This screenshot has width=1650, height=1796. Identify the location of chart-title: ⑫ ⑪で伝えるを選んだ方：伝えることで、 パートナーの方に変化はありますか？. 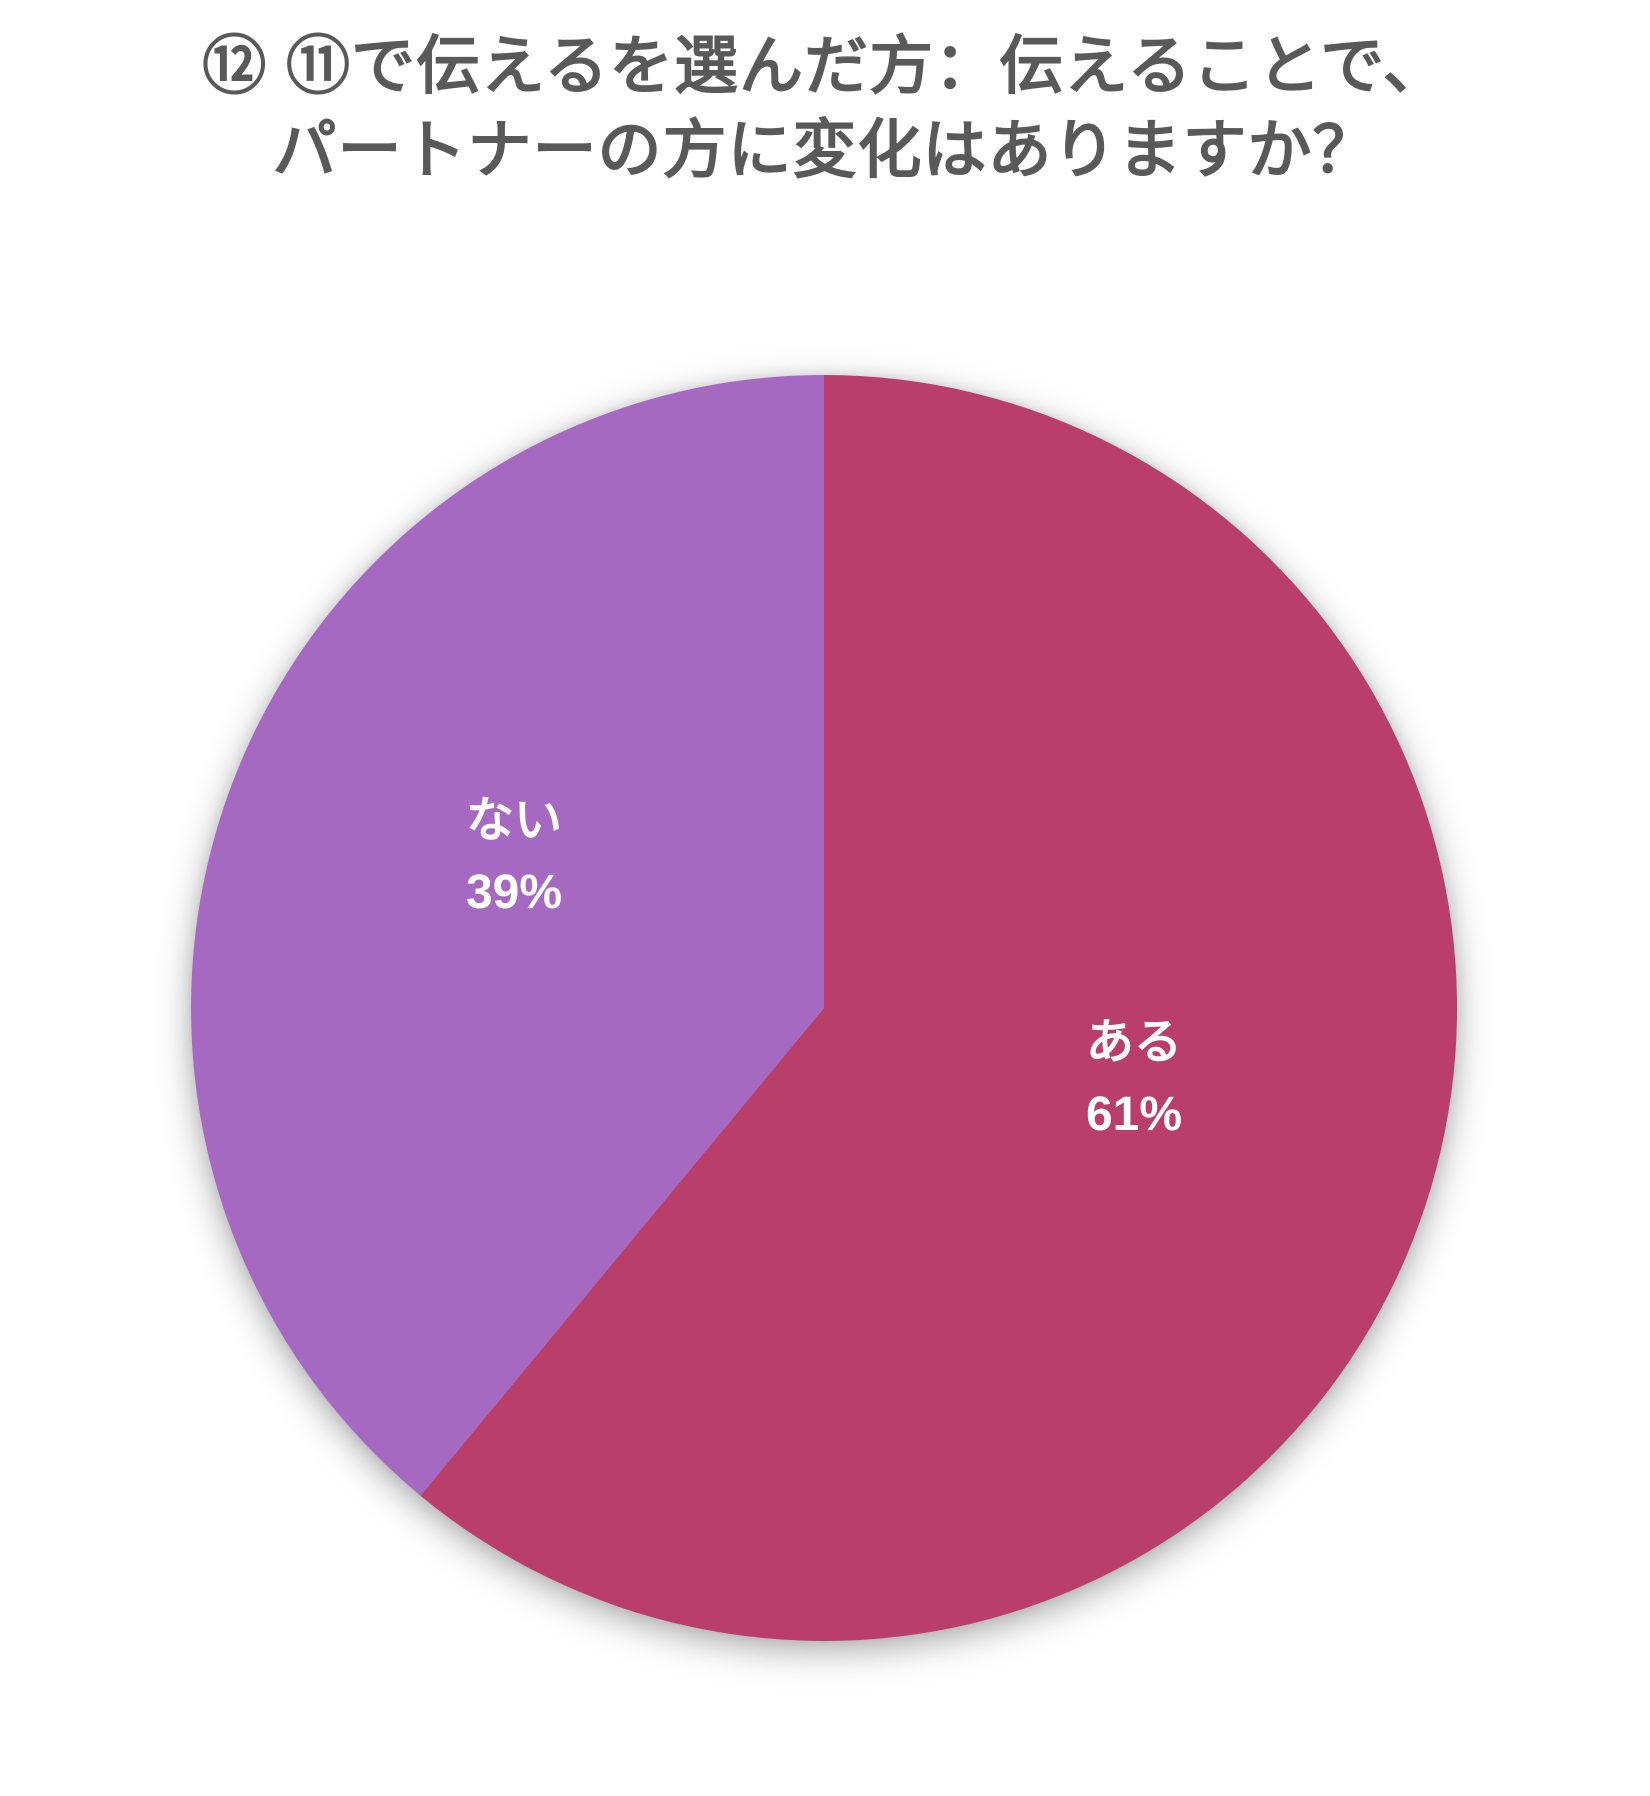
(825, 108).